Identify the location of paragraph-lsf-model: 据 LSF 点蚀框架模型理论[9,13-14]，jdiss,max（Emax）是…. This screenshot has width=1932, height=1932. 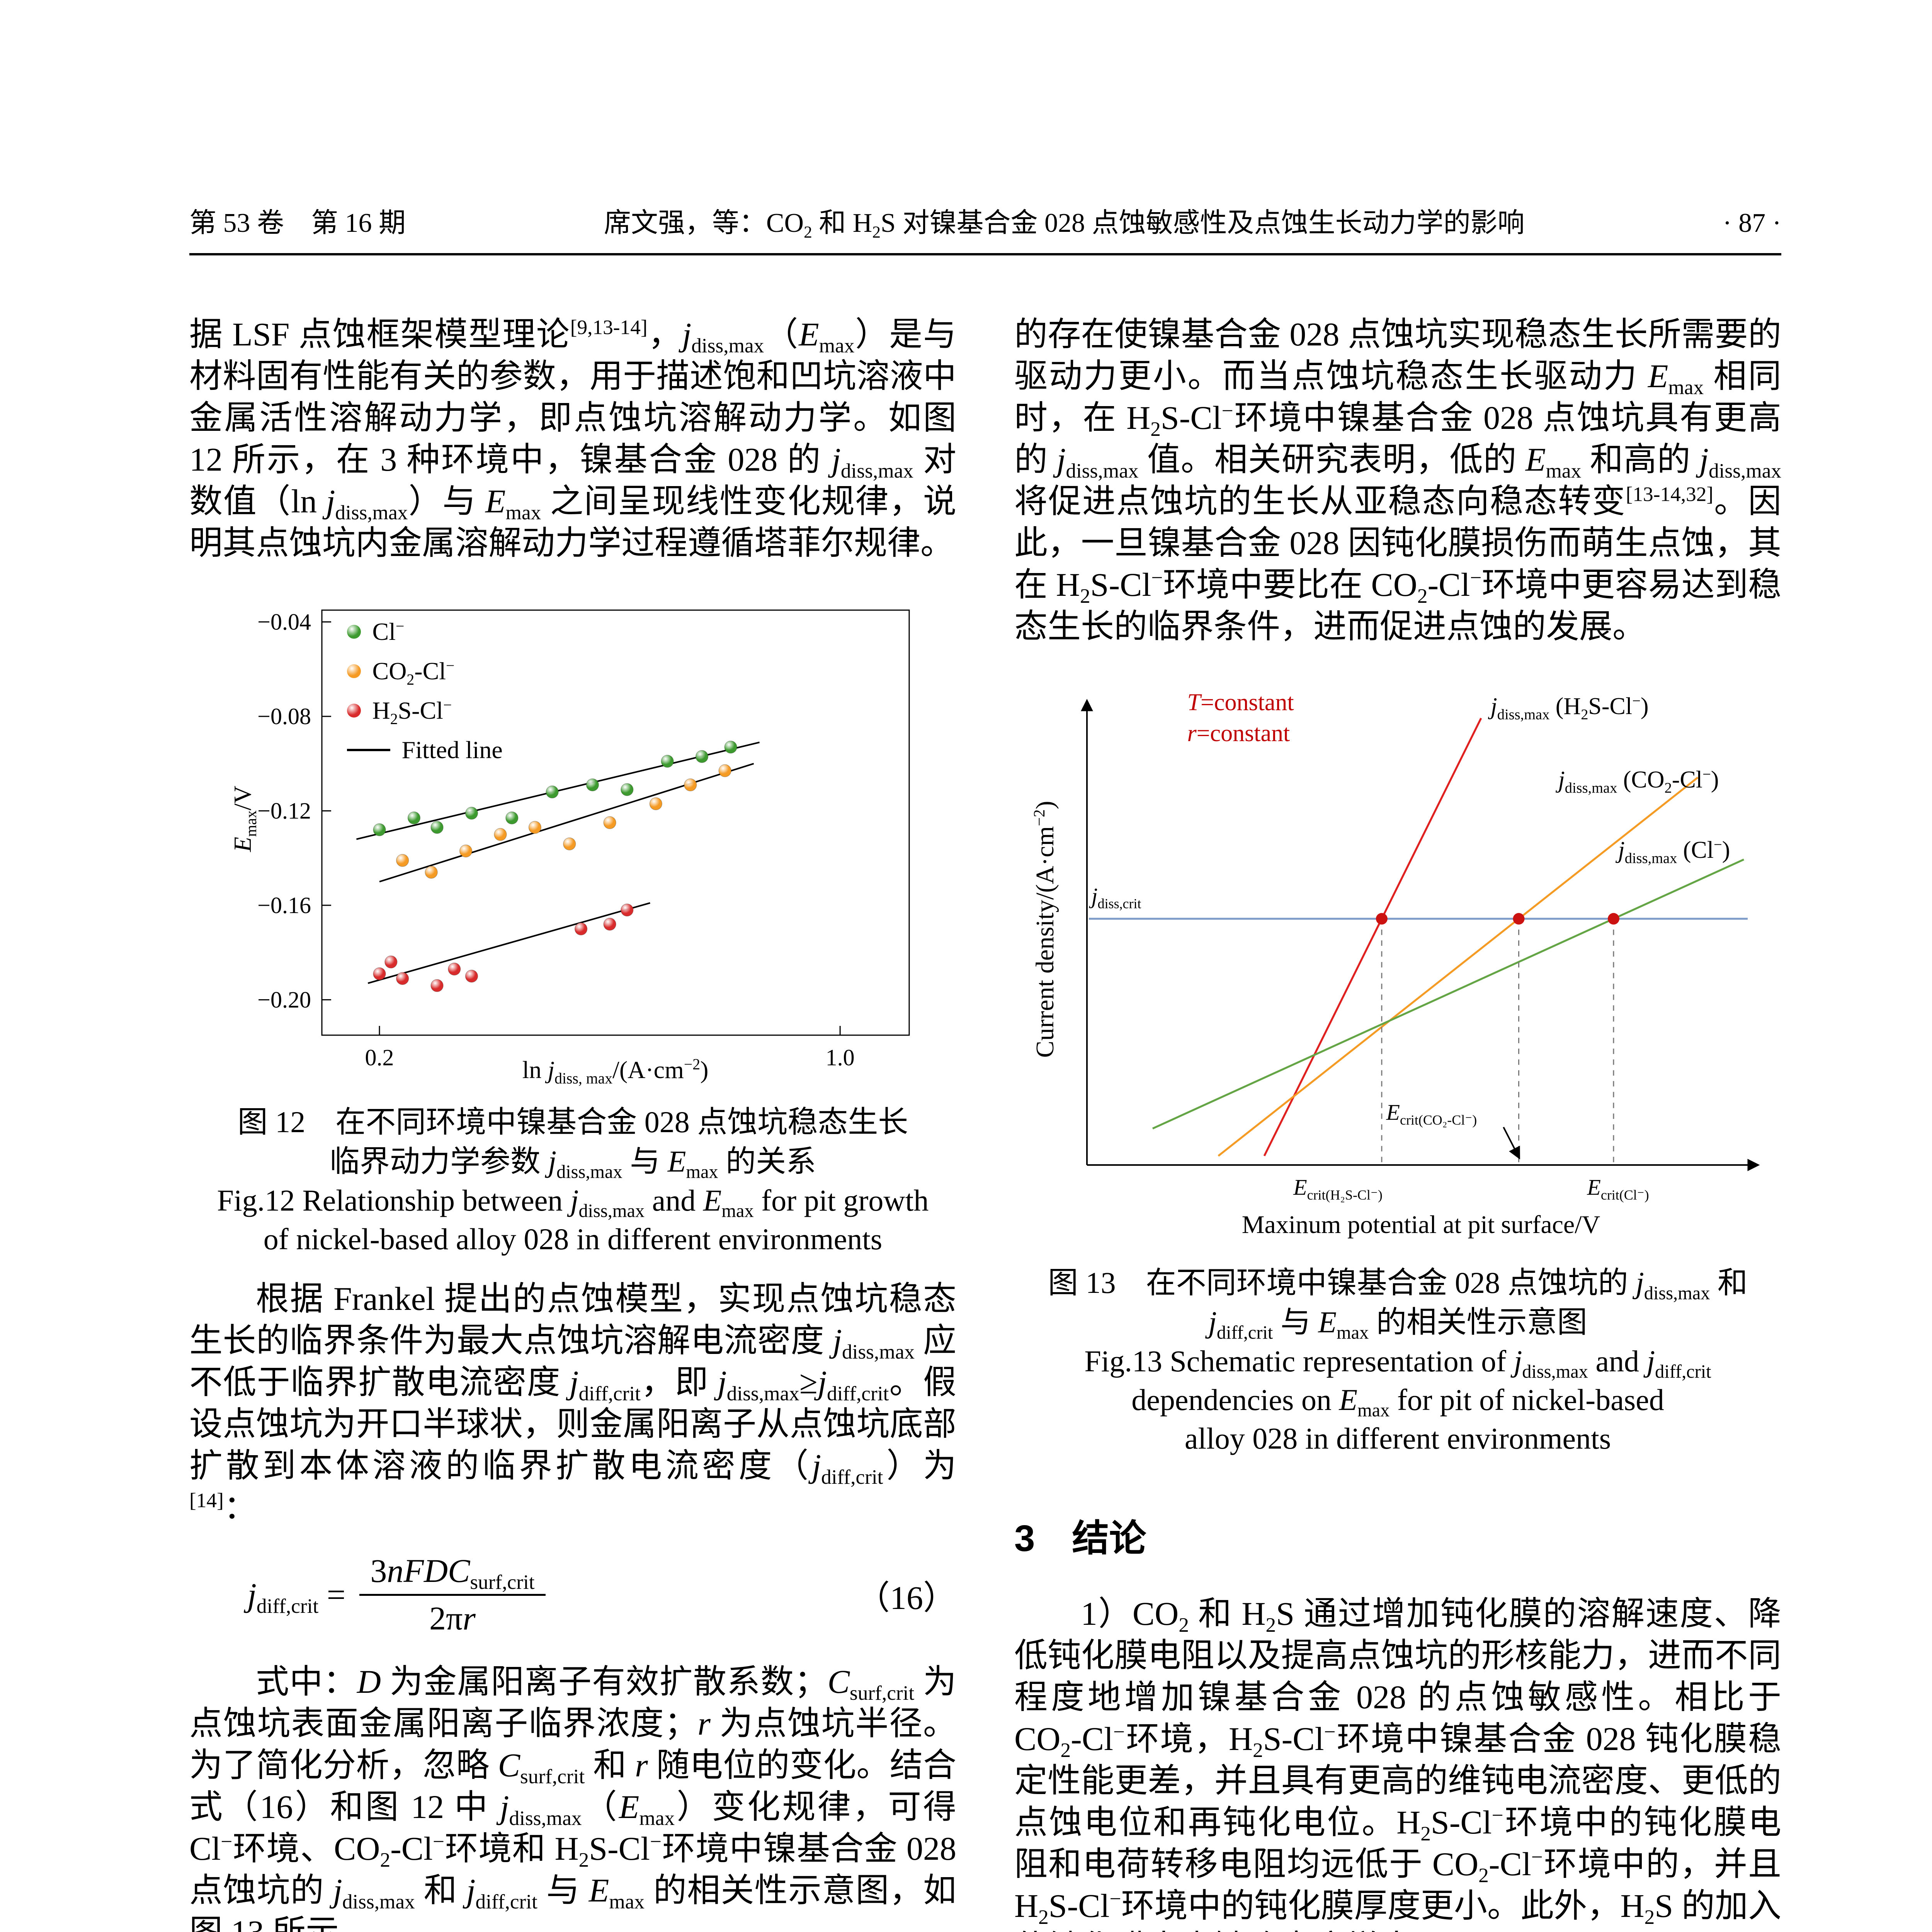
(573, 438).